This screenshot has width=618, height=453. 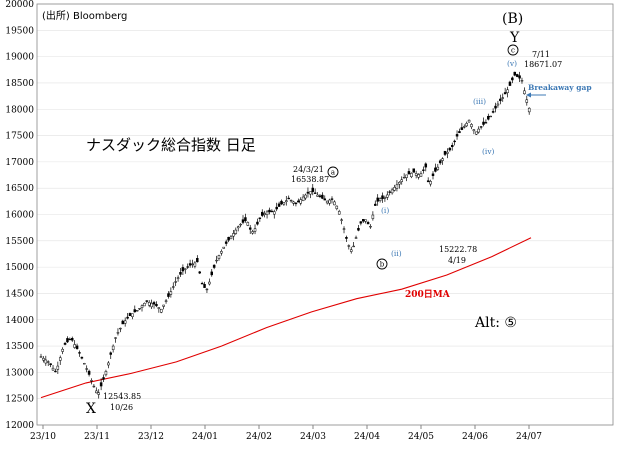 I want to click on x-tick-label: 24/04, so click(x=367, y=437).